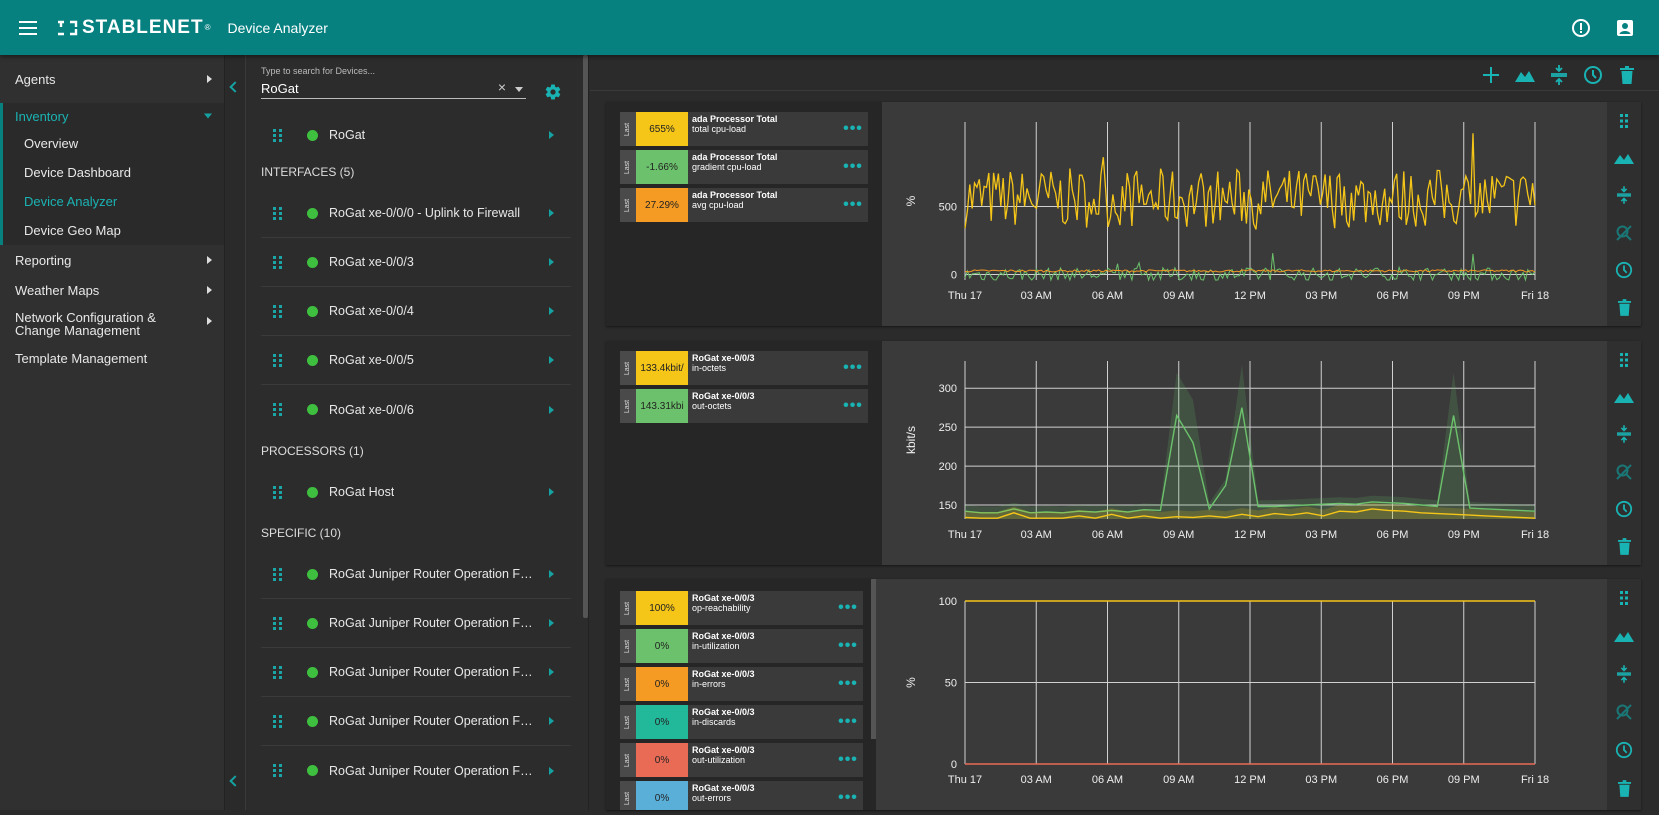 The height and width of the screenshot is (815, 1659). Describe the element at coordinates (585, 336) in the screenshot. I see `device-list-scrollbar` at that location.